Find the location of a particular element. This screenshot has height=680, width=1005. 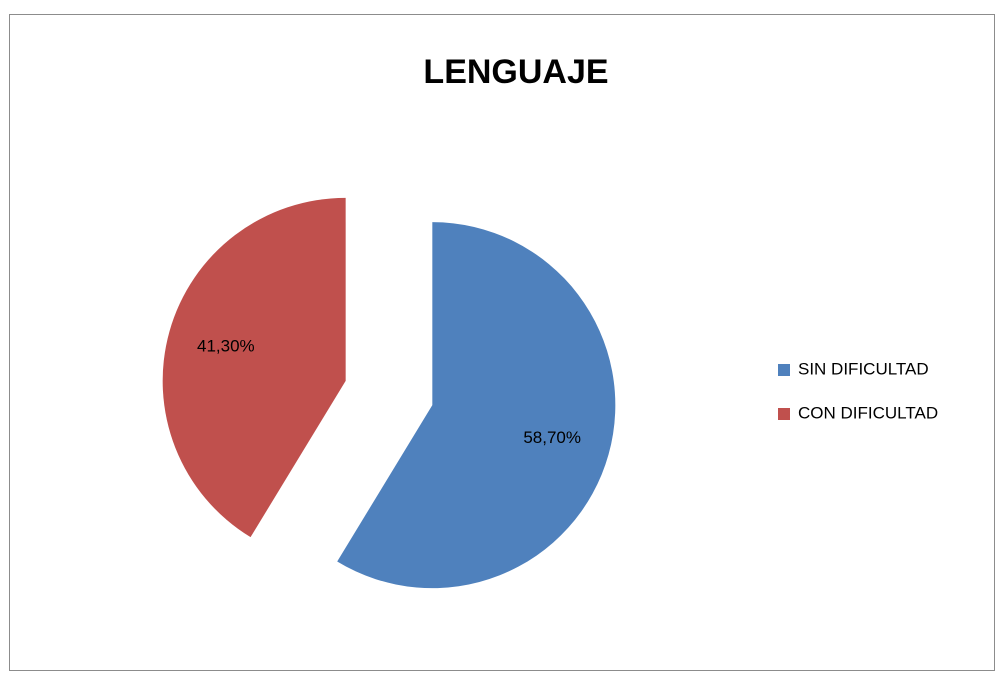

data-label: 41,30% is located at coordinates (226, 346).